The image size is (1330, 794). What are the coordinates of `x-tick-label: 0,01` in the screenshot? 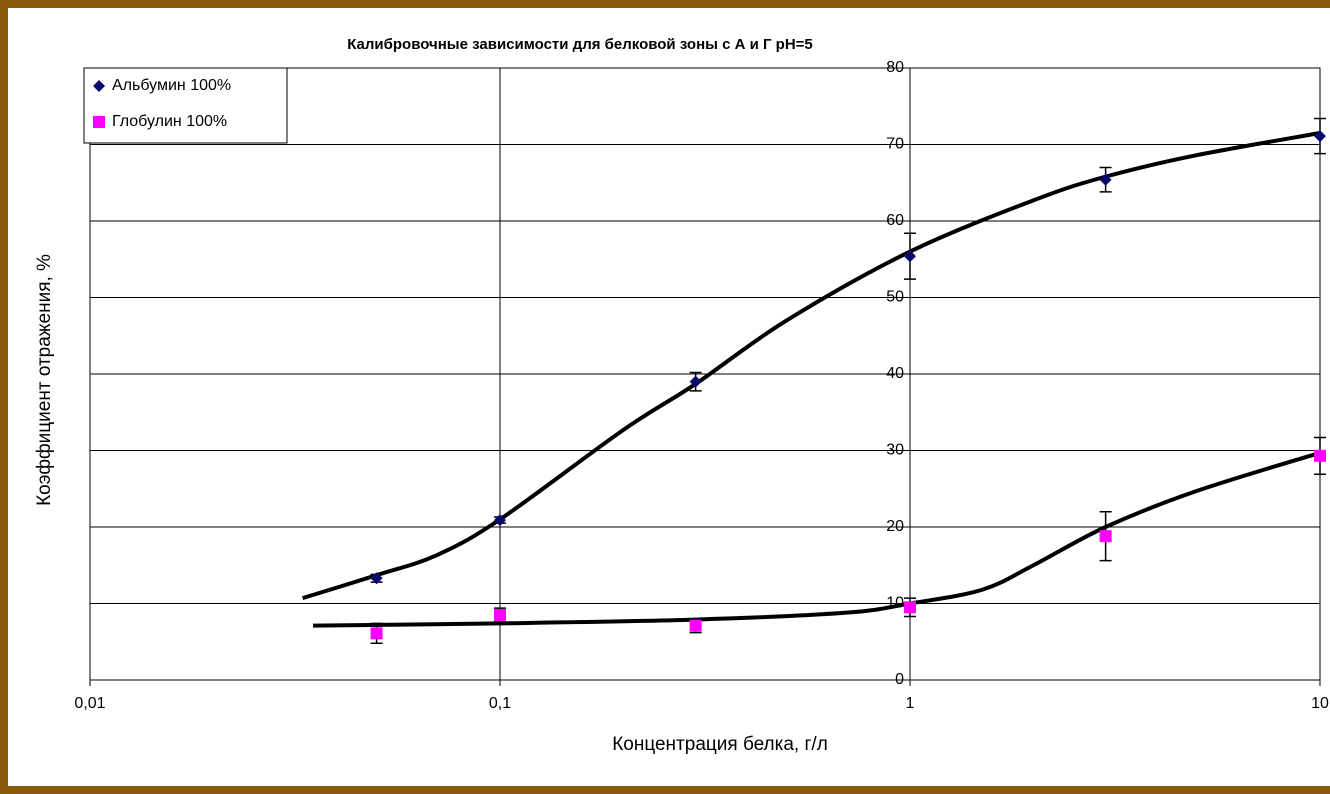 It's located at (89, 703).